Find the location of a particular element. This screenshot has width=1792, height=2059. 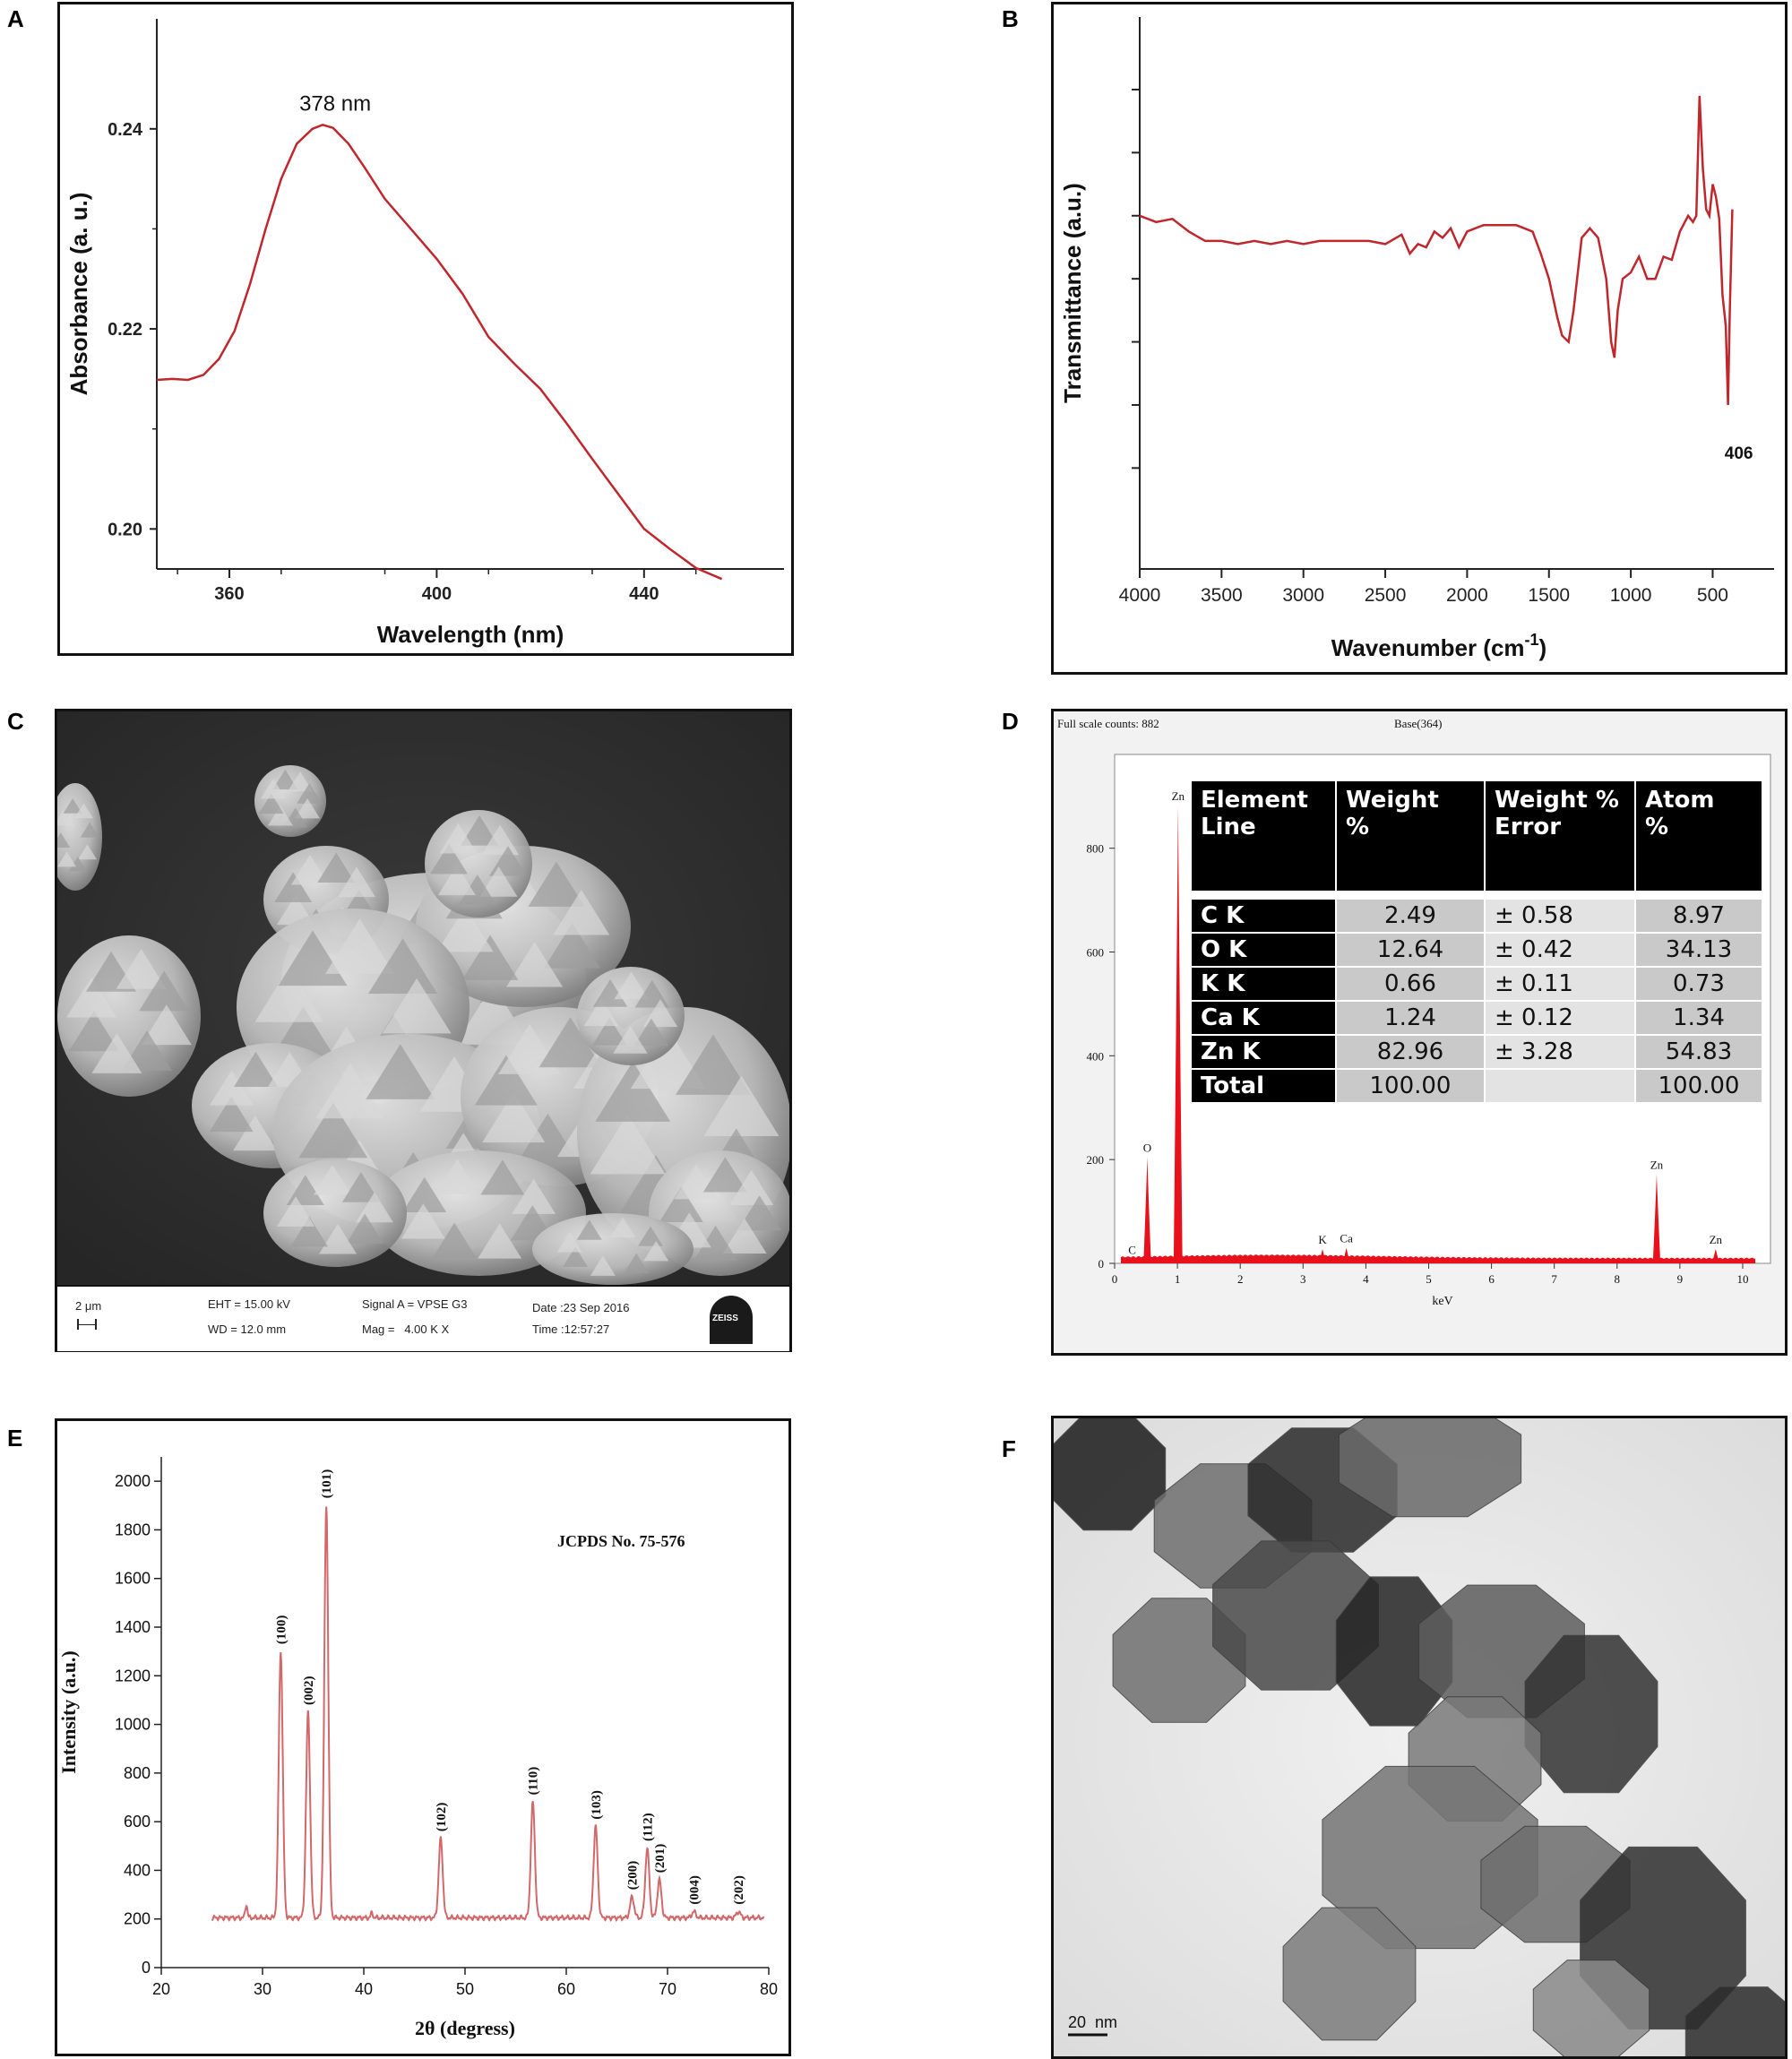

absorbance-curve is located at coordinates (440, 352).